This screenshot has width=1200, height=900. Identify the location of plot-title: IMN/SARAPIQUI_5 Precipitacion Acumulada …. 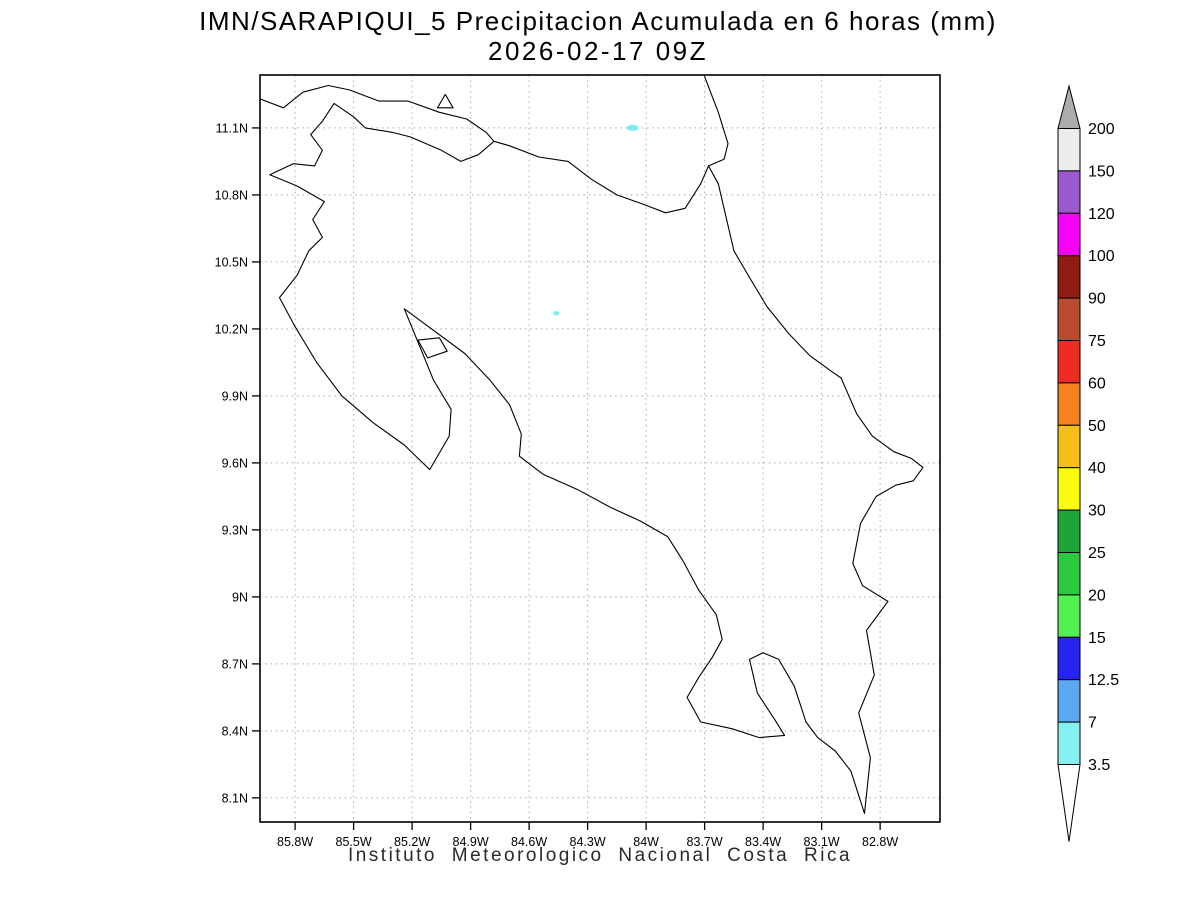
(598, 21).